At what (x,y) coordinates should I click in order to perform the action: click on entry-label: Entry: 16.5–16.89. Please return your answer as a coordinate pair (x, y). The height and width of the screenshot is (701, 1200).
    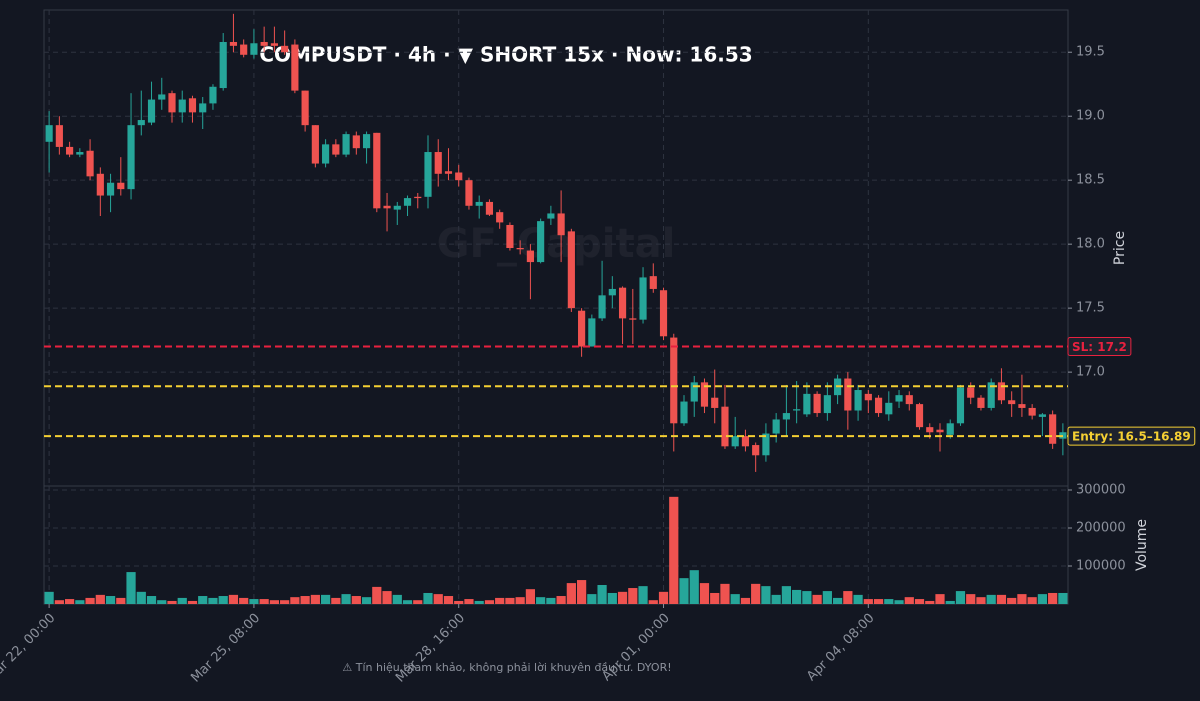
    Looking at the image, I should click on (1131, 437).